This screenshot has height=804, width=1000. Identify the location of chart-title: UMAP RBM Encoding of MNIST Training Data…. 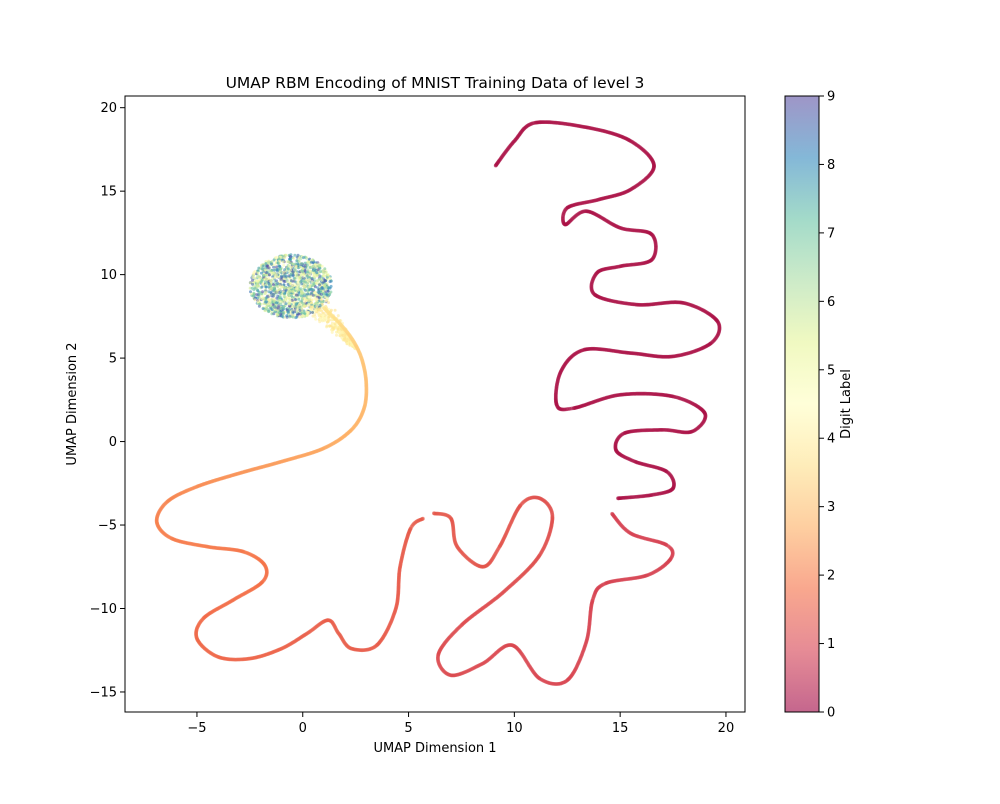
(435, 83).